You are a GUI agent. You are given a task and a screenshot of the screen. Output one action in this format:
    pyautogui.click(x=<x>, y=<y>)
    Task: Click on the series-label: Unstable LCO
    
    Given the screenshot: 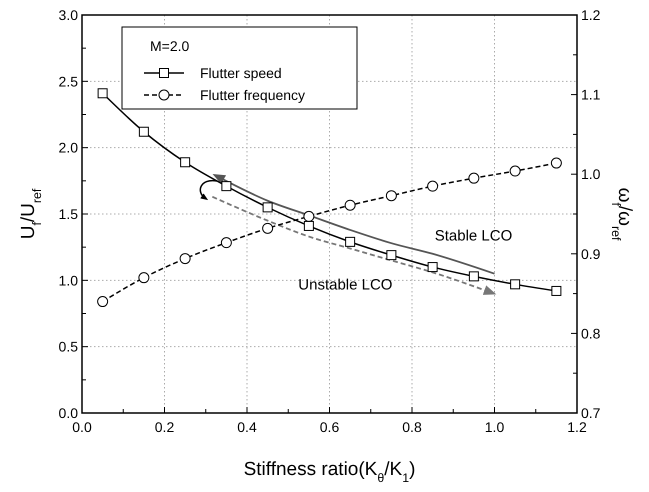 What is the action you would take?
    pyautogui.click(x=345, y=285)
    